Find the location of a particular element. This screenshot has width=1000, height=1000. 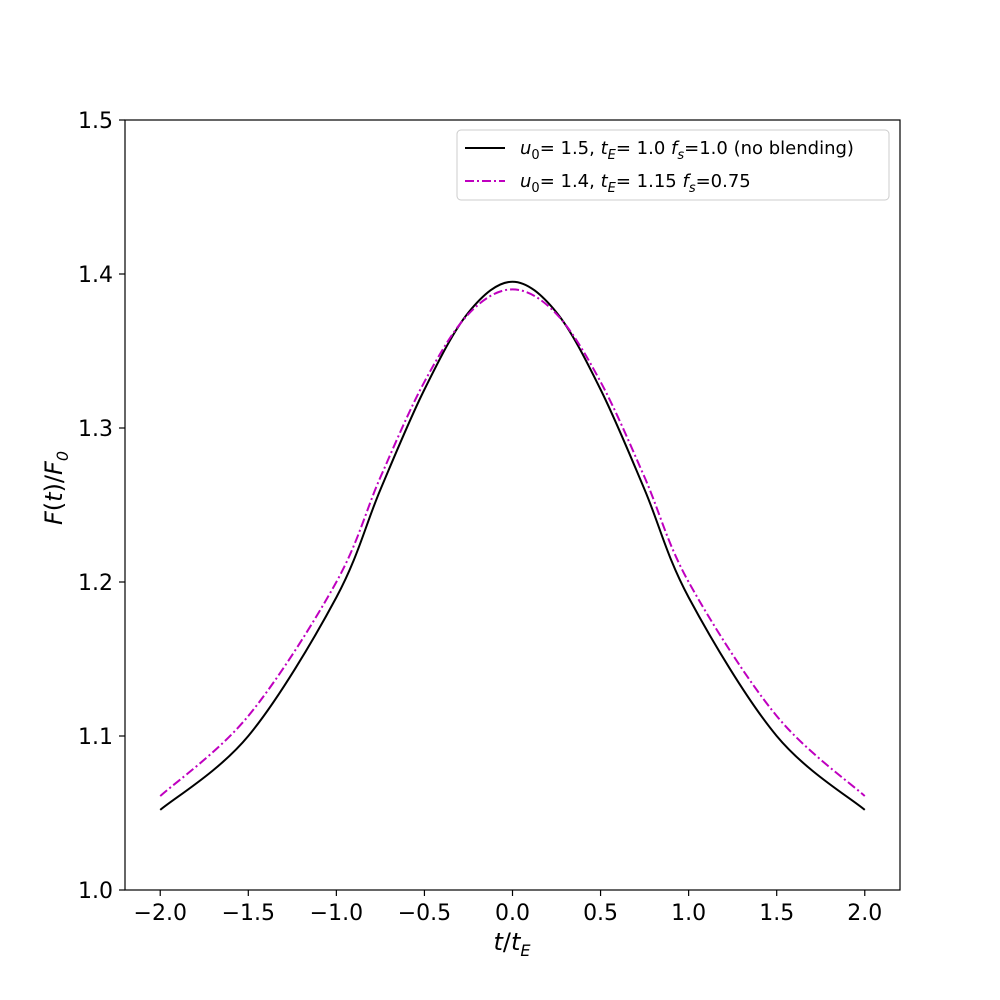

y-axis-label: F(t)/F0 is located at coordinates (56, 488).